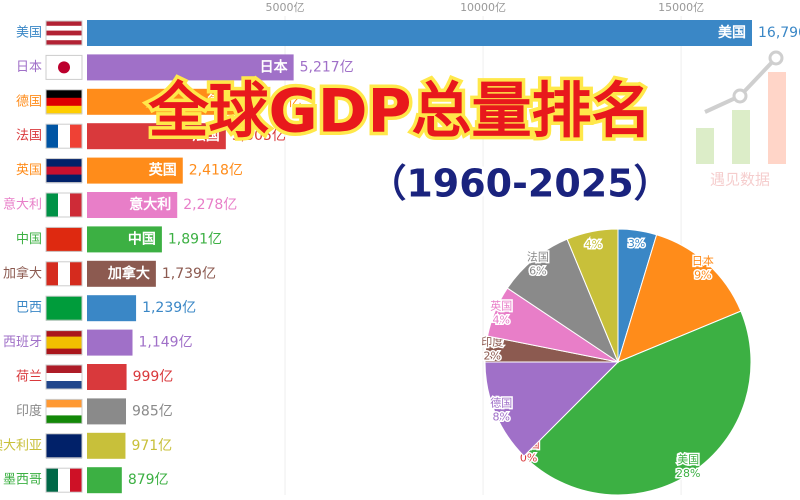 The width and height of the screenshot is (800, 500). What do you see at coordinates (128, 273) in the screenshot?
I see `bar-name-label: 加拿大` at bounding box center [128, 273].